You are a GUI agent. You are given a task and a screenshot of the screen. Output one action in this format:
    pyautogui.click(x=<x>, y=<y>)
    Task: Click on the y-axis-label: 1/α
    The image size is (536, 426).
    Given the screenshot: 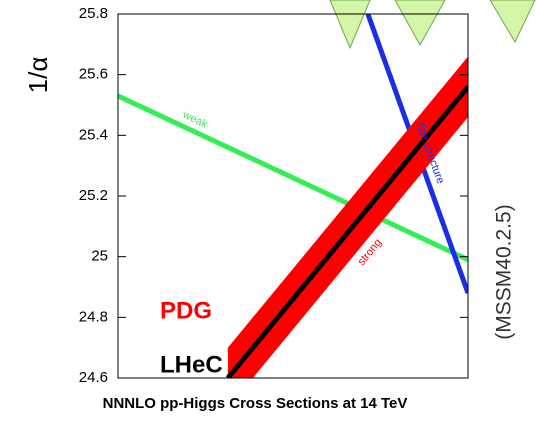 What is the action you would take?
    pyautogui.click(x=38, y=75)
    